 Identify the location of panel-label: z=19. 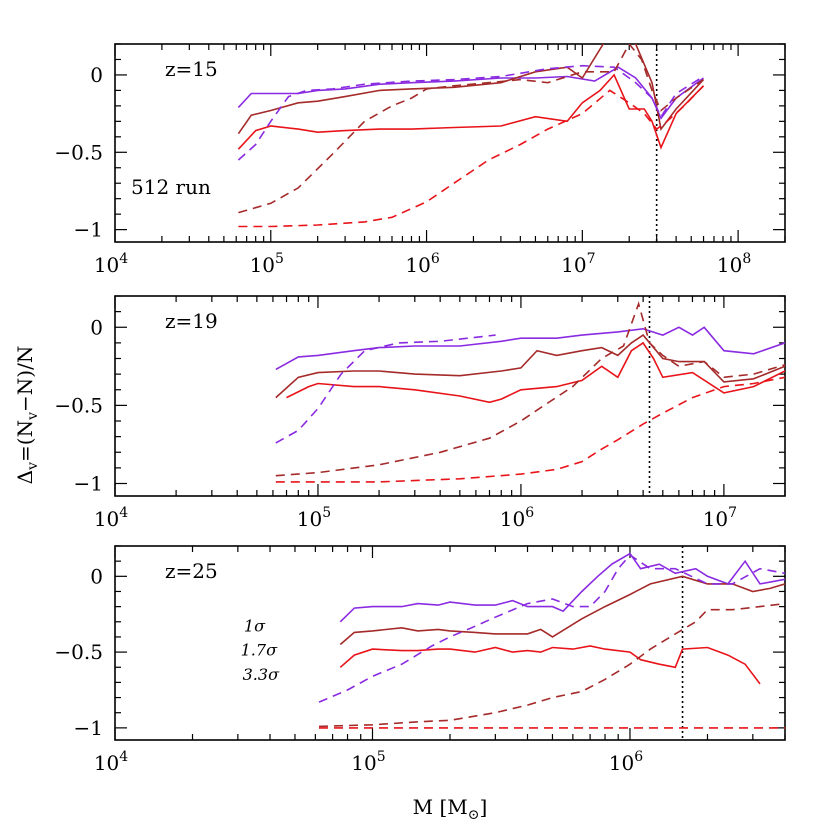
(191, 321).